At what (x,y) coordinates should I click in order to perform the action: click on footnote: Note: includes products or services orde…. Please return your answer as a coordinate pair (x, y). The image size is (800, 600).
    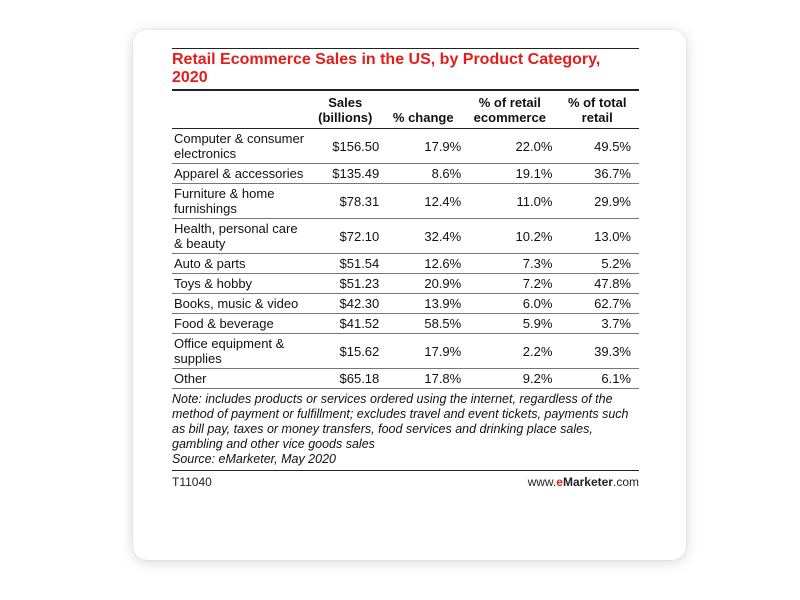
    Looking at the image, I should click on (405, 430).